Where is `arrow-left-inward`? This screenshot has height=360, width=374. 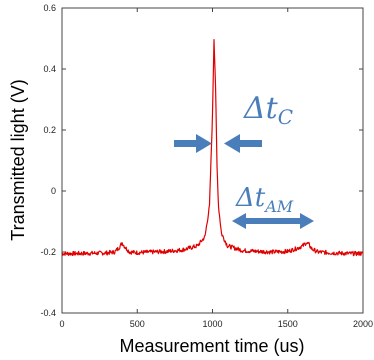
arrow-left-inward is located at coordinates (193, 143).